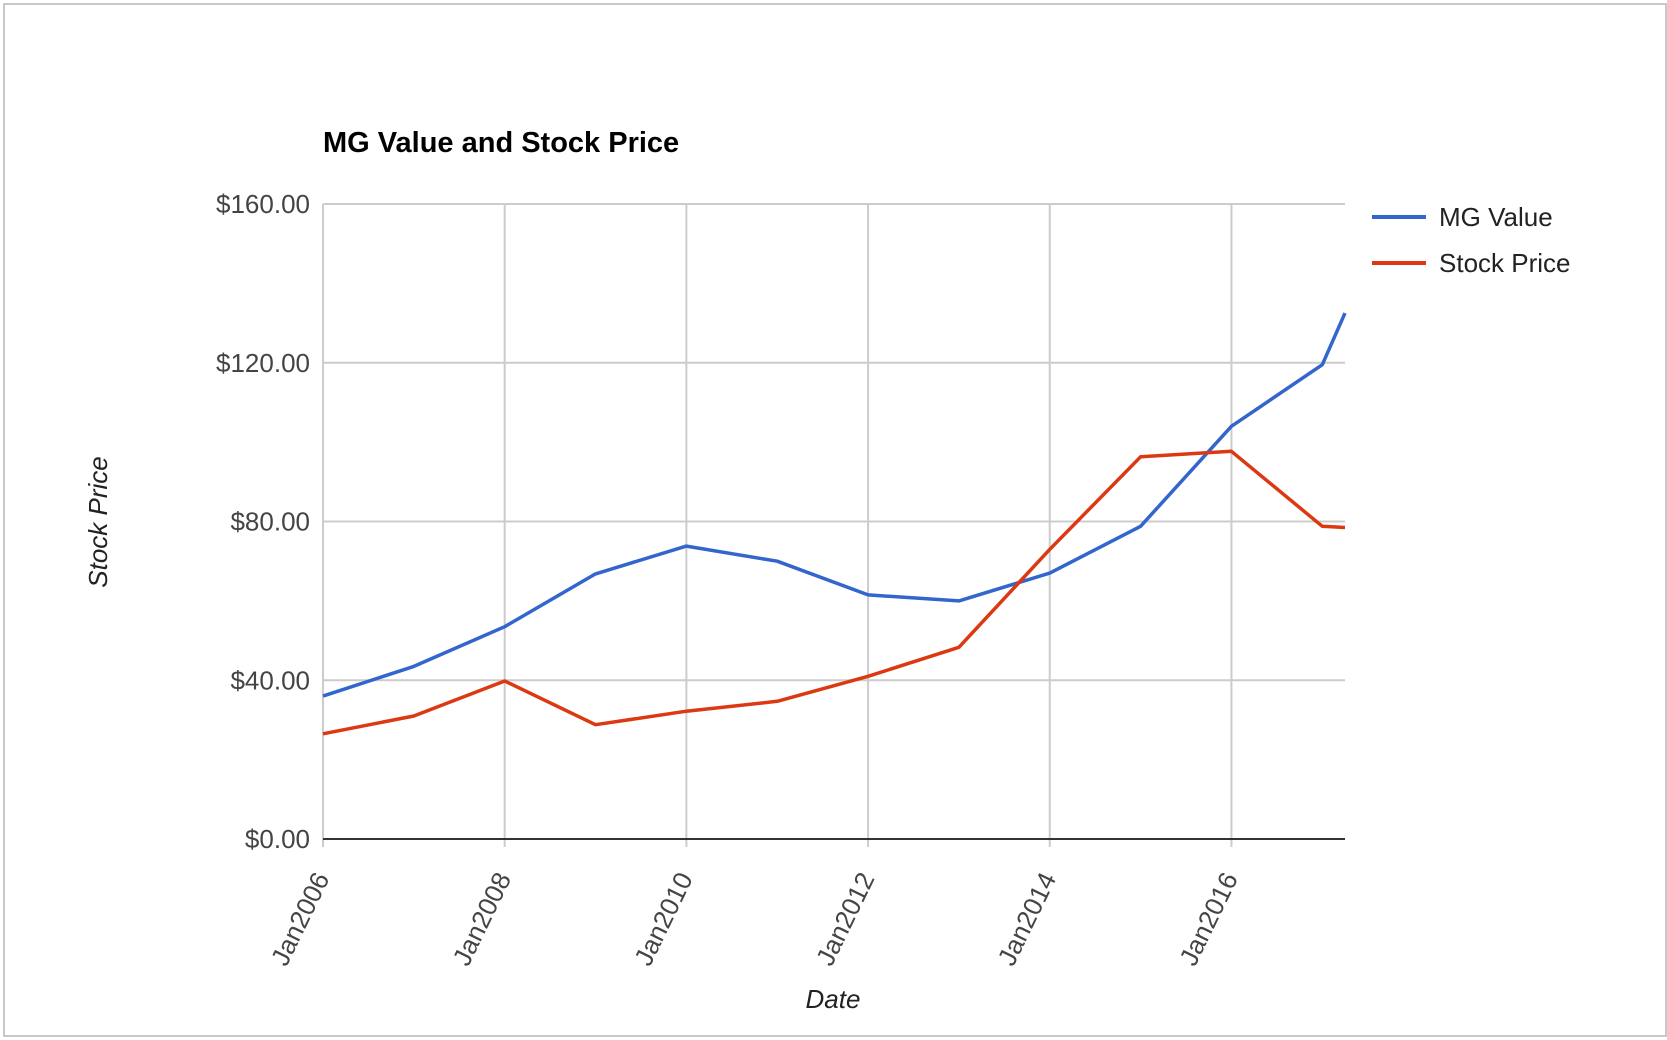 The width and height of the screenshot is (1667, 1040). I want to click on x-axis-title: Date, so click(833, 999).